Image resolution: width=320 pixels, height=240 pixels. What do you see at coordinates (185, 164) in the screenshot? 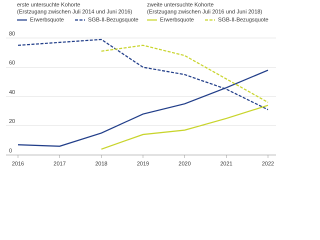
I see `x-tick-label: 2020` at bounding box center [185, 164].